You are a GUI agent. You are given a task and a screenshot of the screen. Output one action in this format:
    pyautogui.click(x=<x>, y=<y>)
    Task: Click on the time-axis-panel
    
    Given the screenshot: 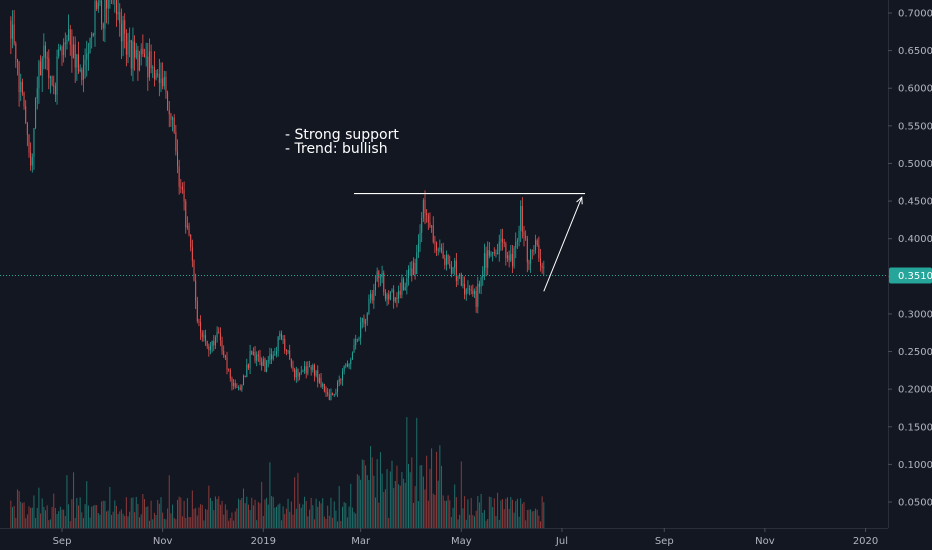 What is the action you would take?
    pyautogui.click(x=466, y=539)
    